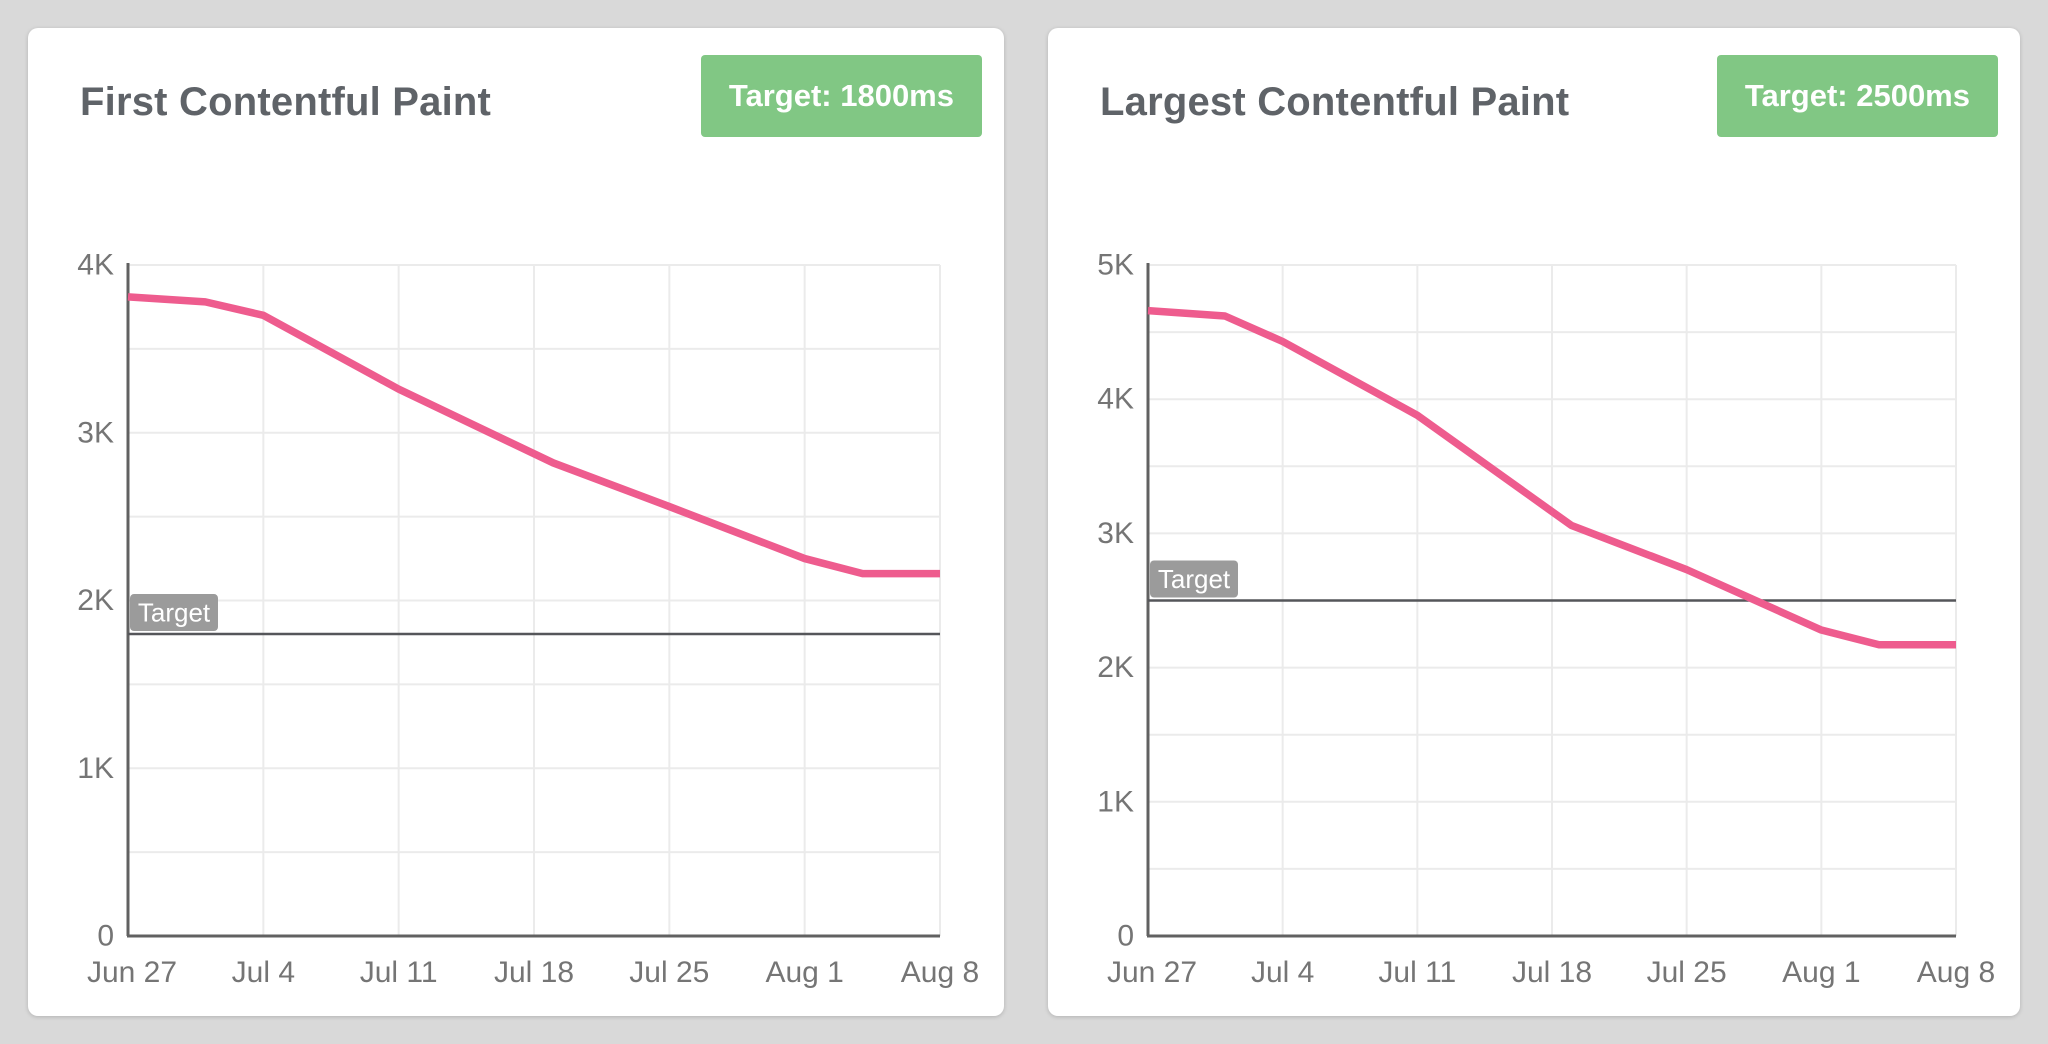 Image resolution: width=2048 pixels, height=1044 pixels. I want to click on lcp-card-header: Largest Contentful Paint Target: 2500ms, so click(1534, 108).